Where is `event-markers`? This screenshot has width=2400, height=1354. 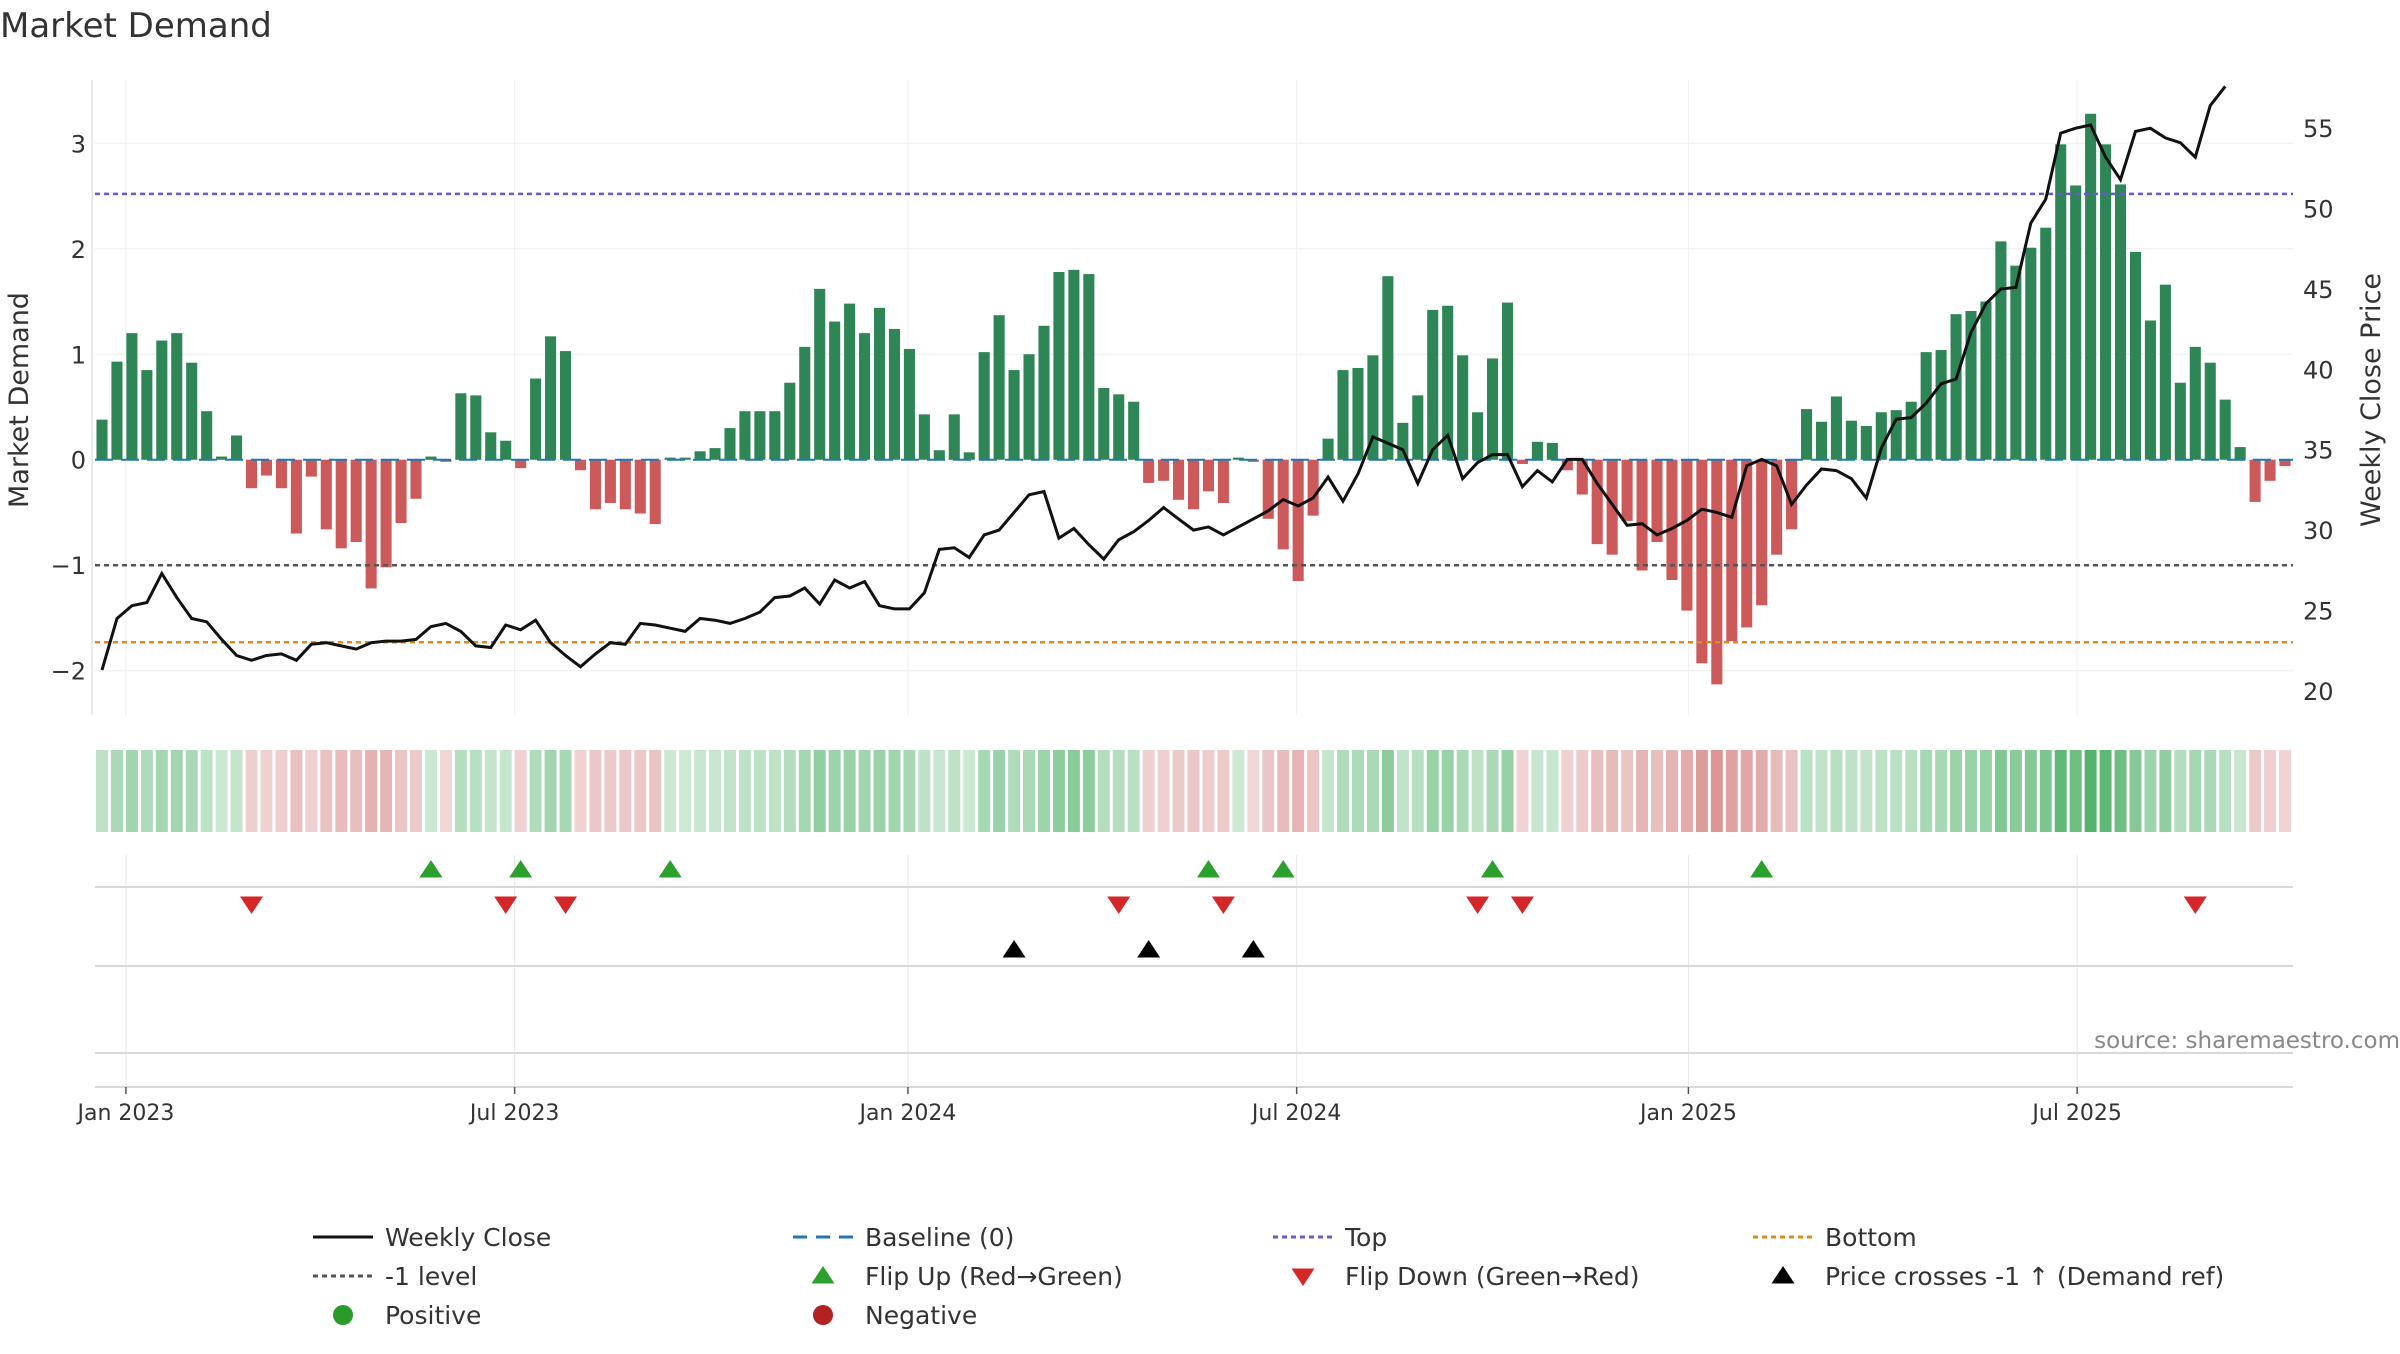
event-markers is located at coordinates (1223, 909).